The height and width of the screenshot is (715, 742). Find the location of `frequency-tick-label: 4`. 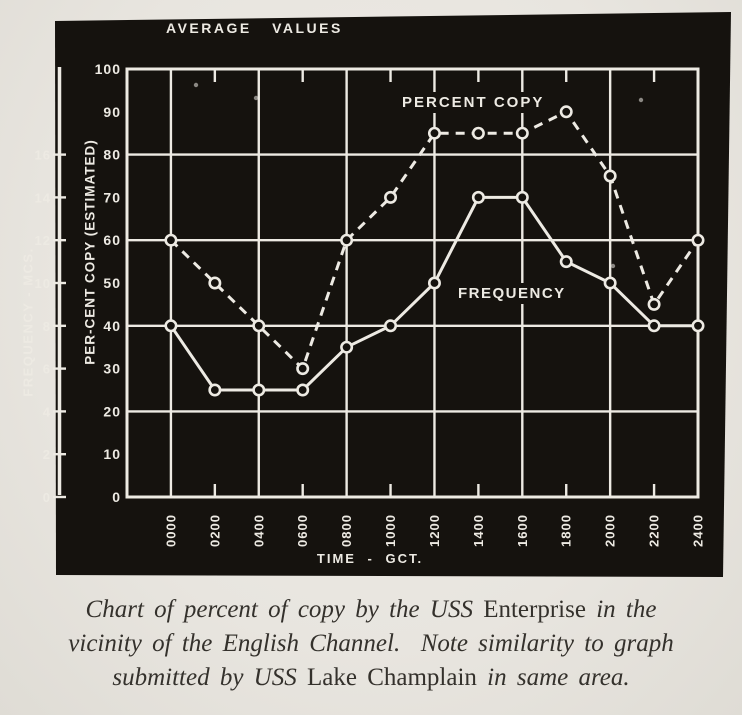

frequency-tick-label: 4 is located at coordinates (47, 411).